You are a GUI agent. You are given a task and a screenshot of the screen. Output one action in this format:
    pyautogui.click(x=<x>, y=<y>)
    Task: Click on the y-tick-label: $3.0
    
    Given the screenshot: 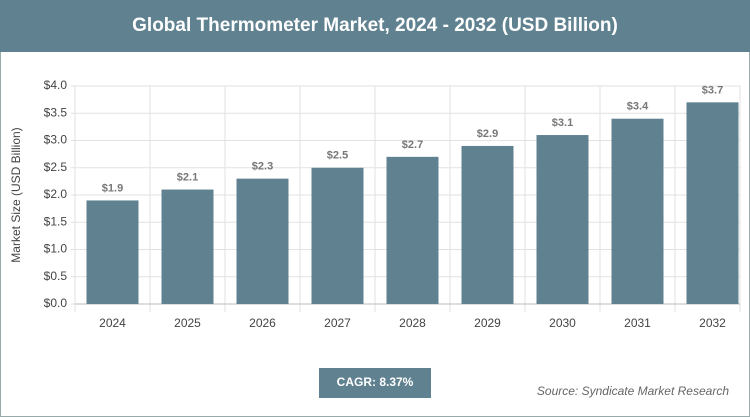 What is the action you would take?
    pyautogui.click(x=56, y=140)
    